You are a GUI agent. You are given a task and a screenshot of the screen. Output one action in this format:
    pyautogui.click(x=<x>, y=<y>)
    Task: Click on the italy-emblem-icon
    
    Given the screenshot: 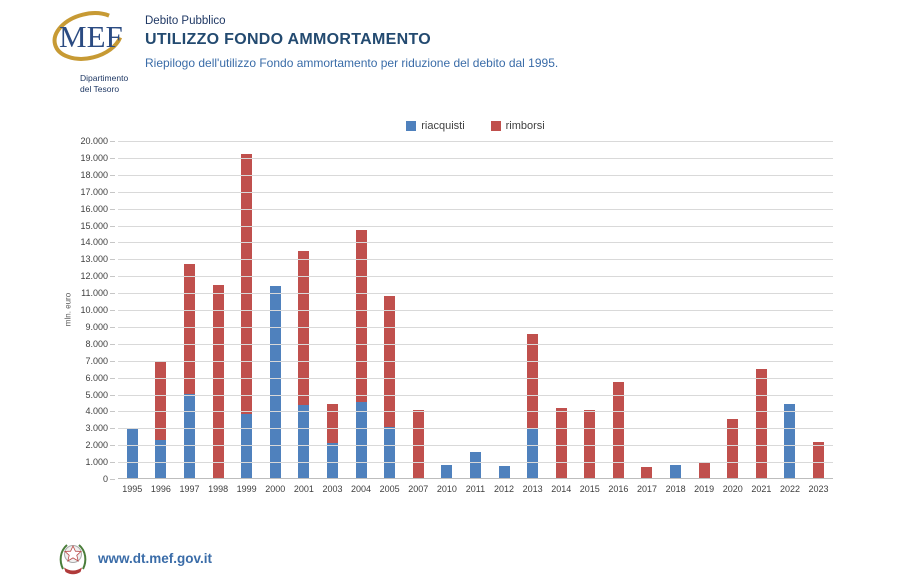 What is the action you would take?
    pyautogui.click(x=73, y=559)
    